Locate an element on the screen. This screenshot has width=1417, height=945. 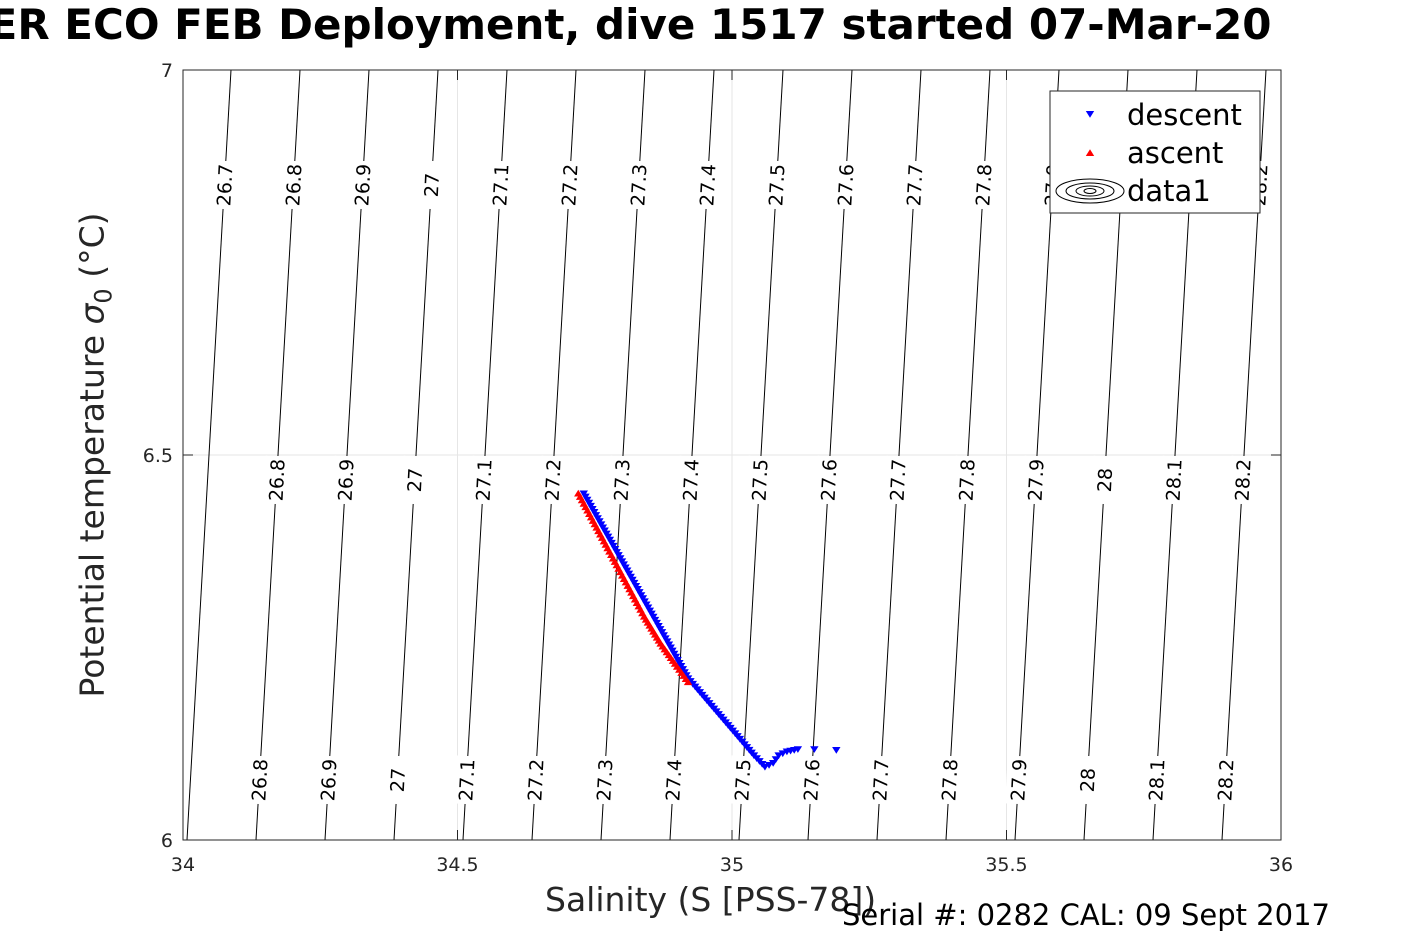
contour-label: 27.6 is located at coordinates (828, 480).